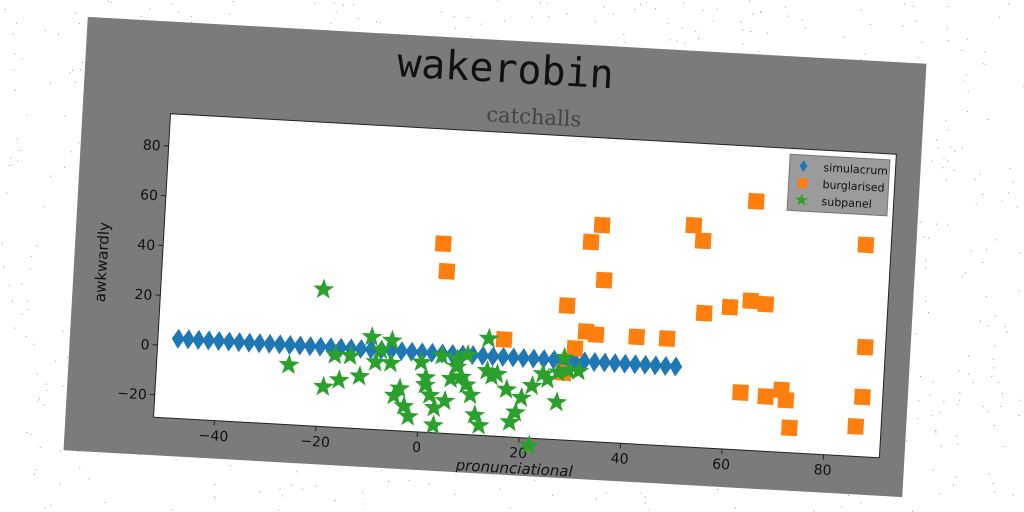  What do you see at coordinates (213, 437) in the screenshot?
I see `x-tick-label: −40` at bounding box center [213, 437].